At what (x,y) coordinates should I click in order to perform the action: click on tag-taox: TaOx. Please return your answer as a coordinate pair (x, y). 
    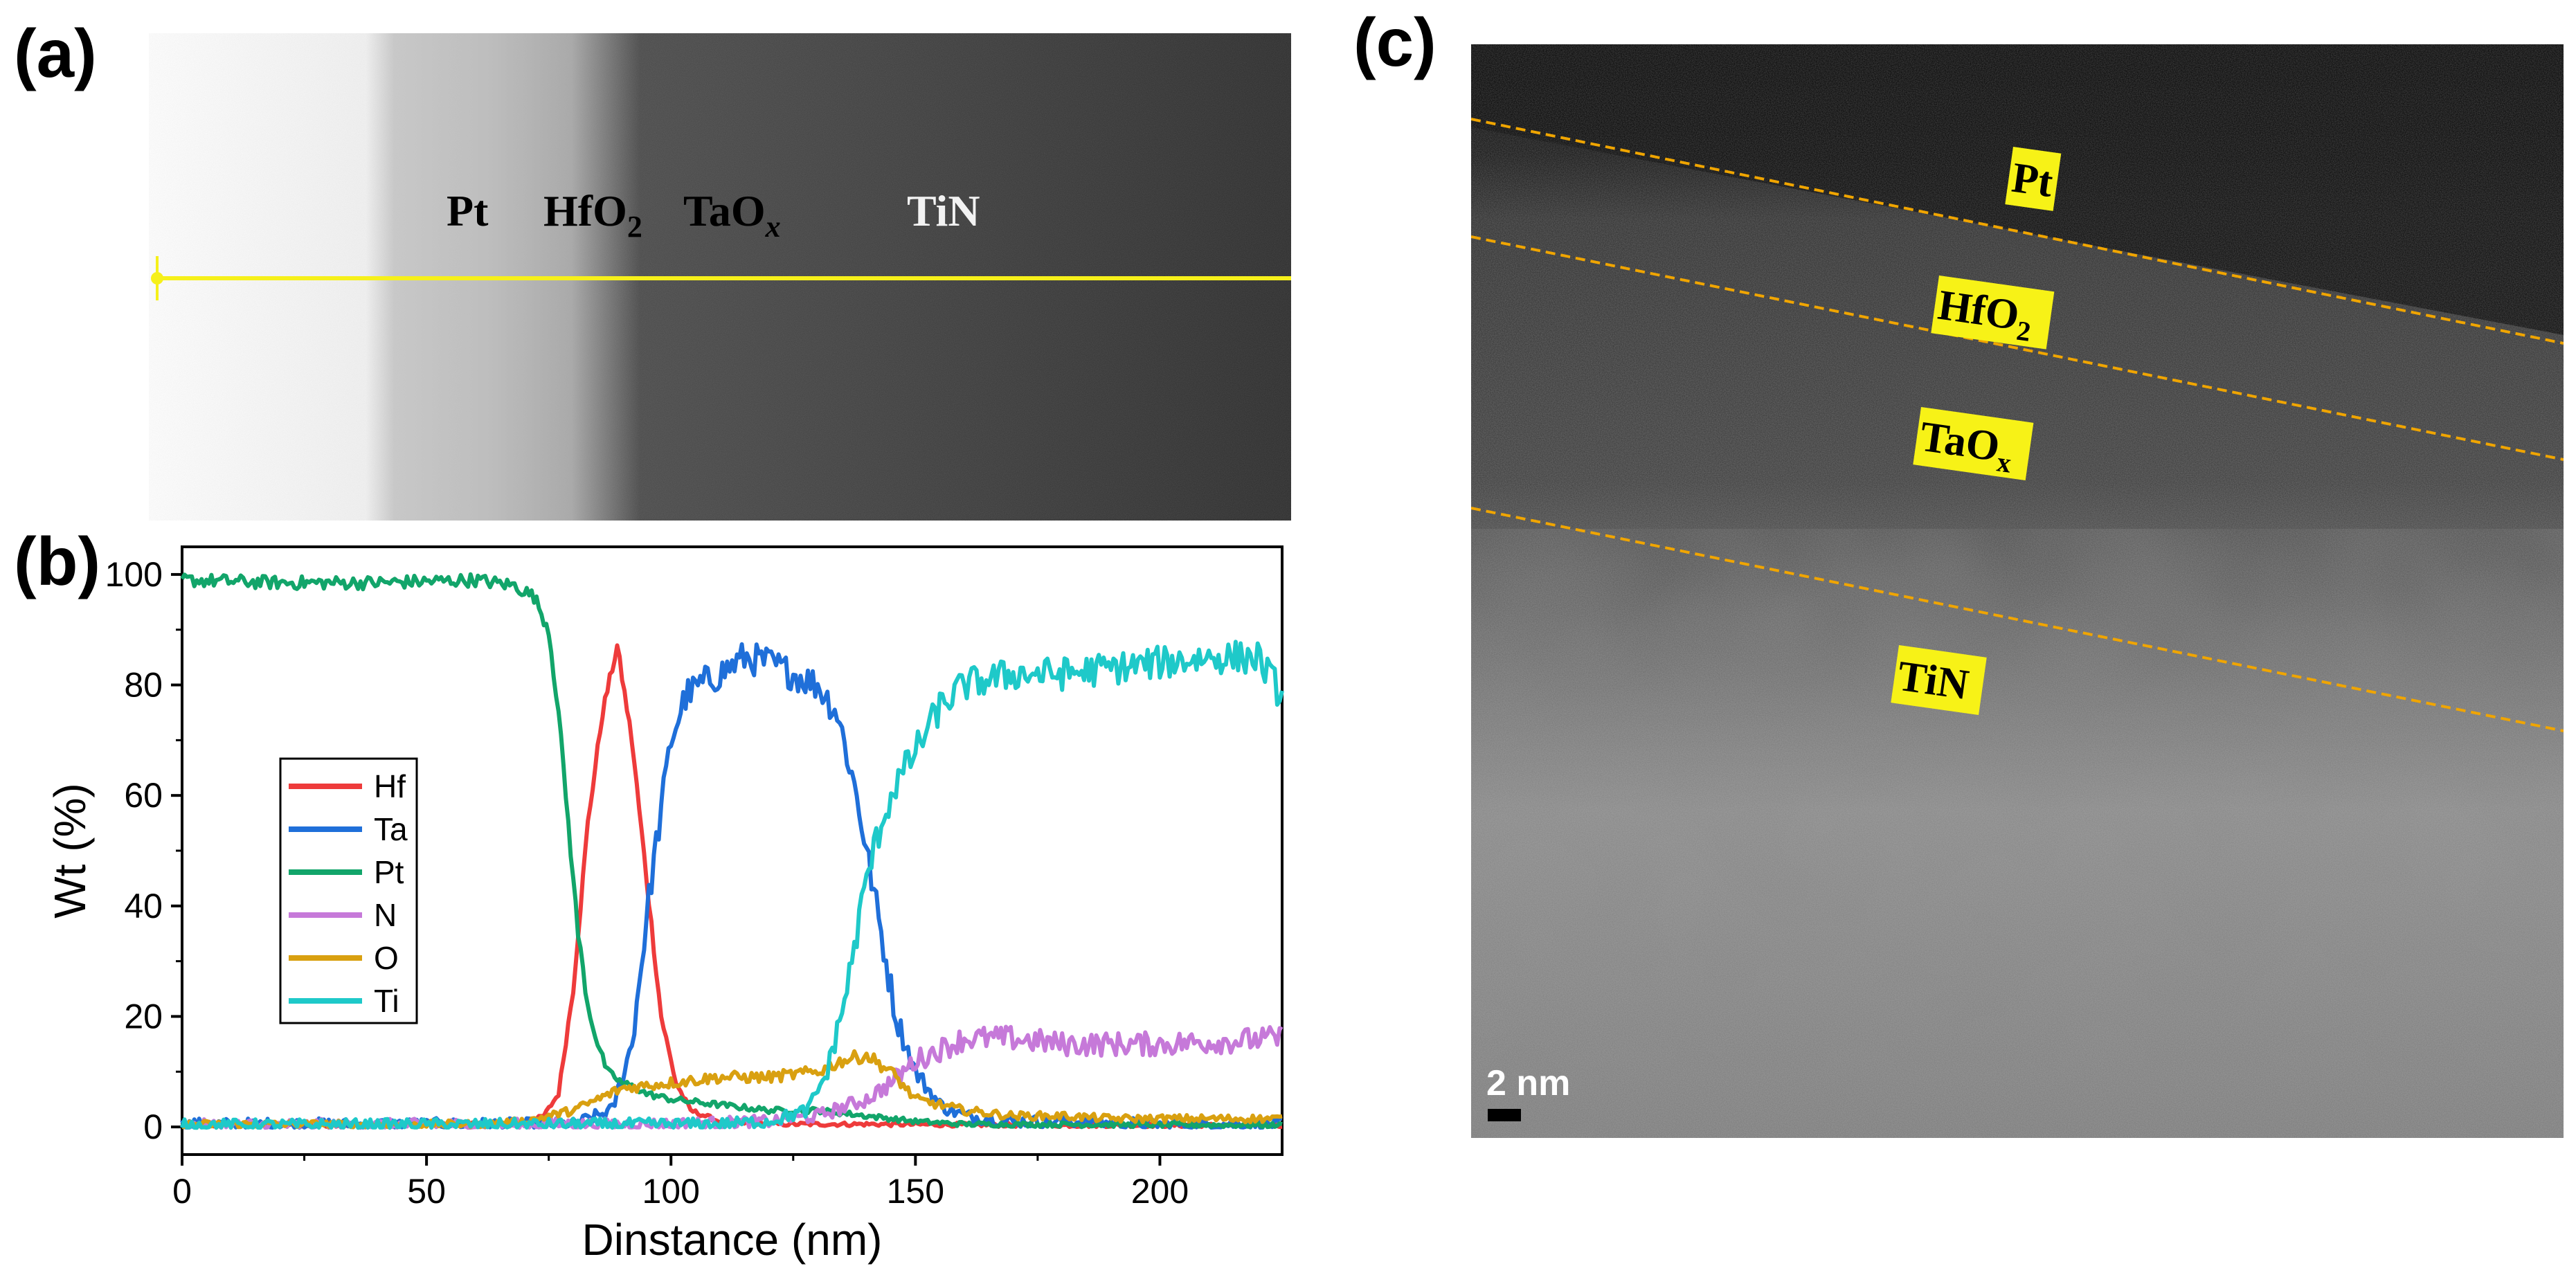
    Looking at the image, I should click on (1974, 444).